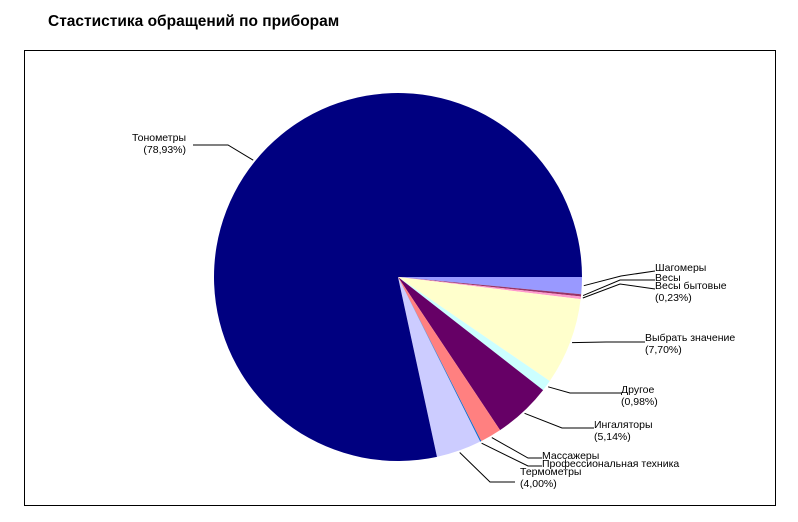  Describe the element at coordinates (623, 431) in the screenshot. I see `slice-label-6: Ингаляторы (5,14%)` at that location.